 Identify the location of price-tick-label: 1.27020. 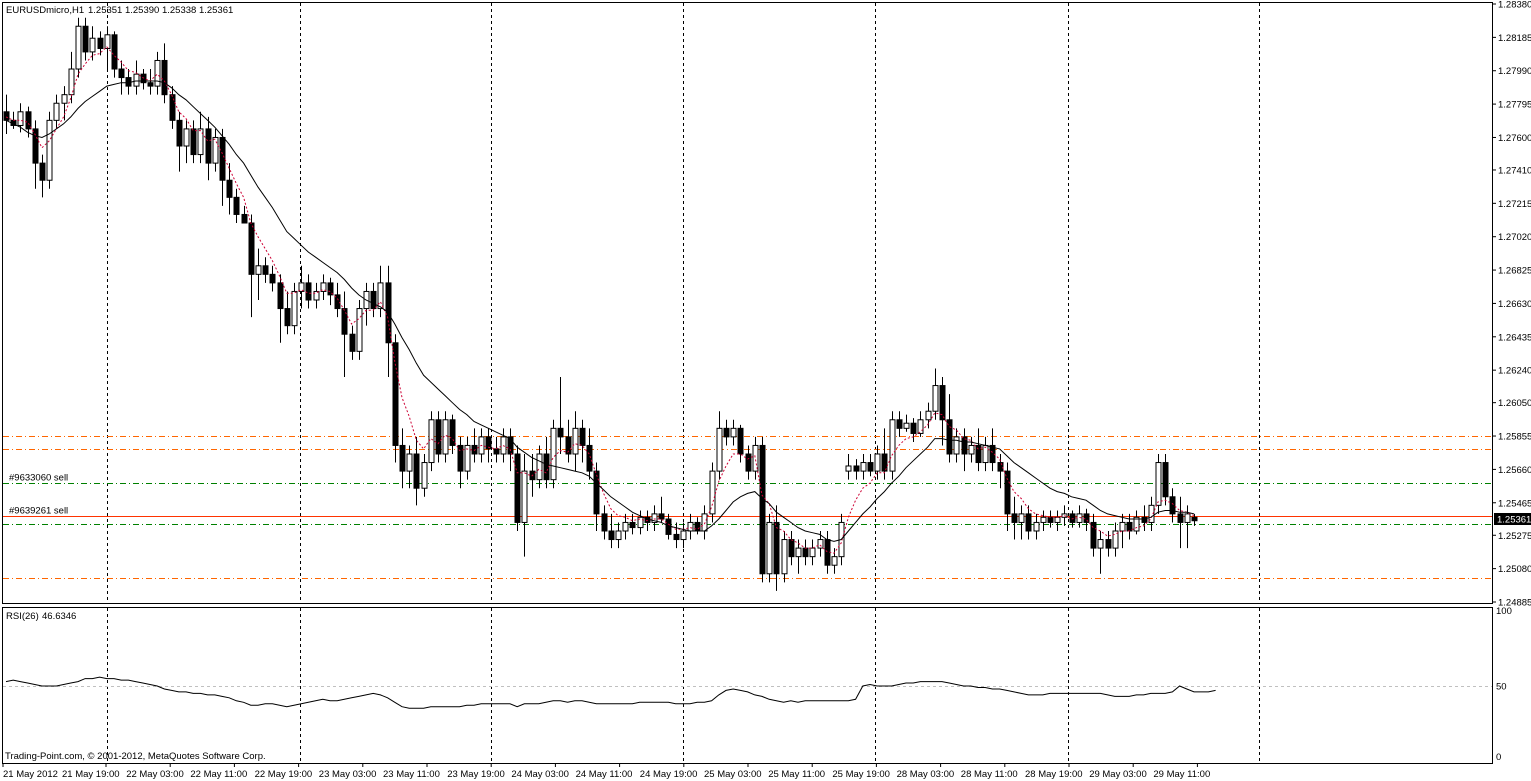
(1514, 237).